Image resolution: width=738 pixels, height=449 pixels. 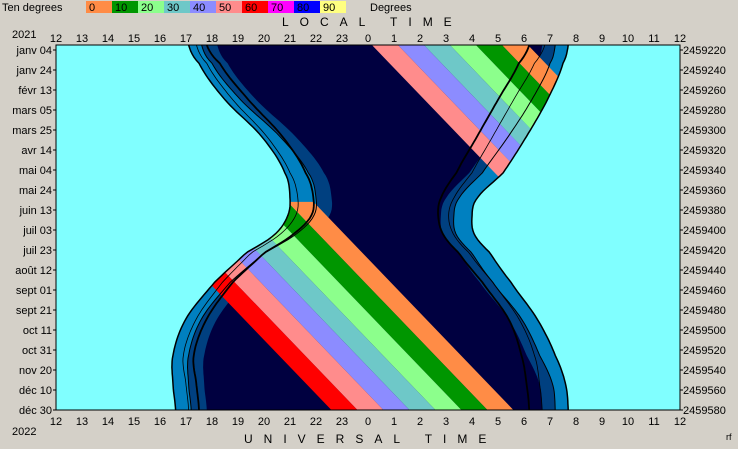 What do you see at coordinates (550, 422) in the screenshot?
I see `x-tick-bottom: 7` at bounding box center [550, 422].